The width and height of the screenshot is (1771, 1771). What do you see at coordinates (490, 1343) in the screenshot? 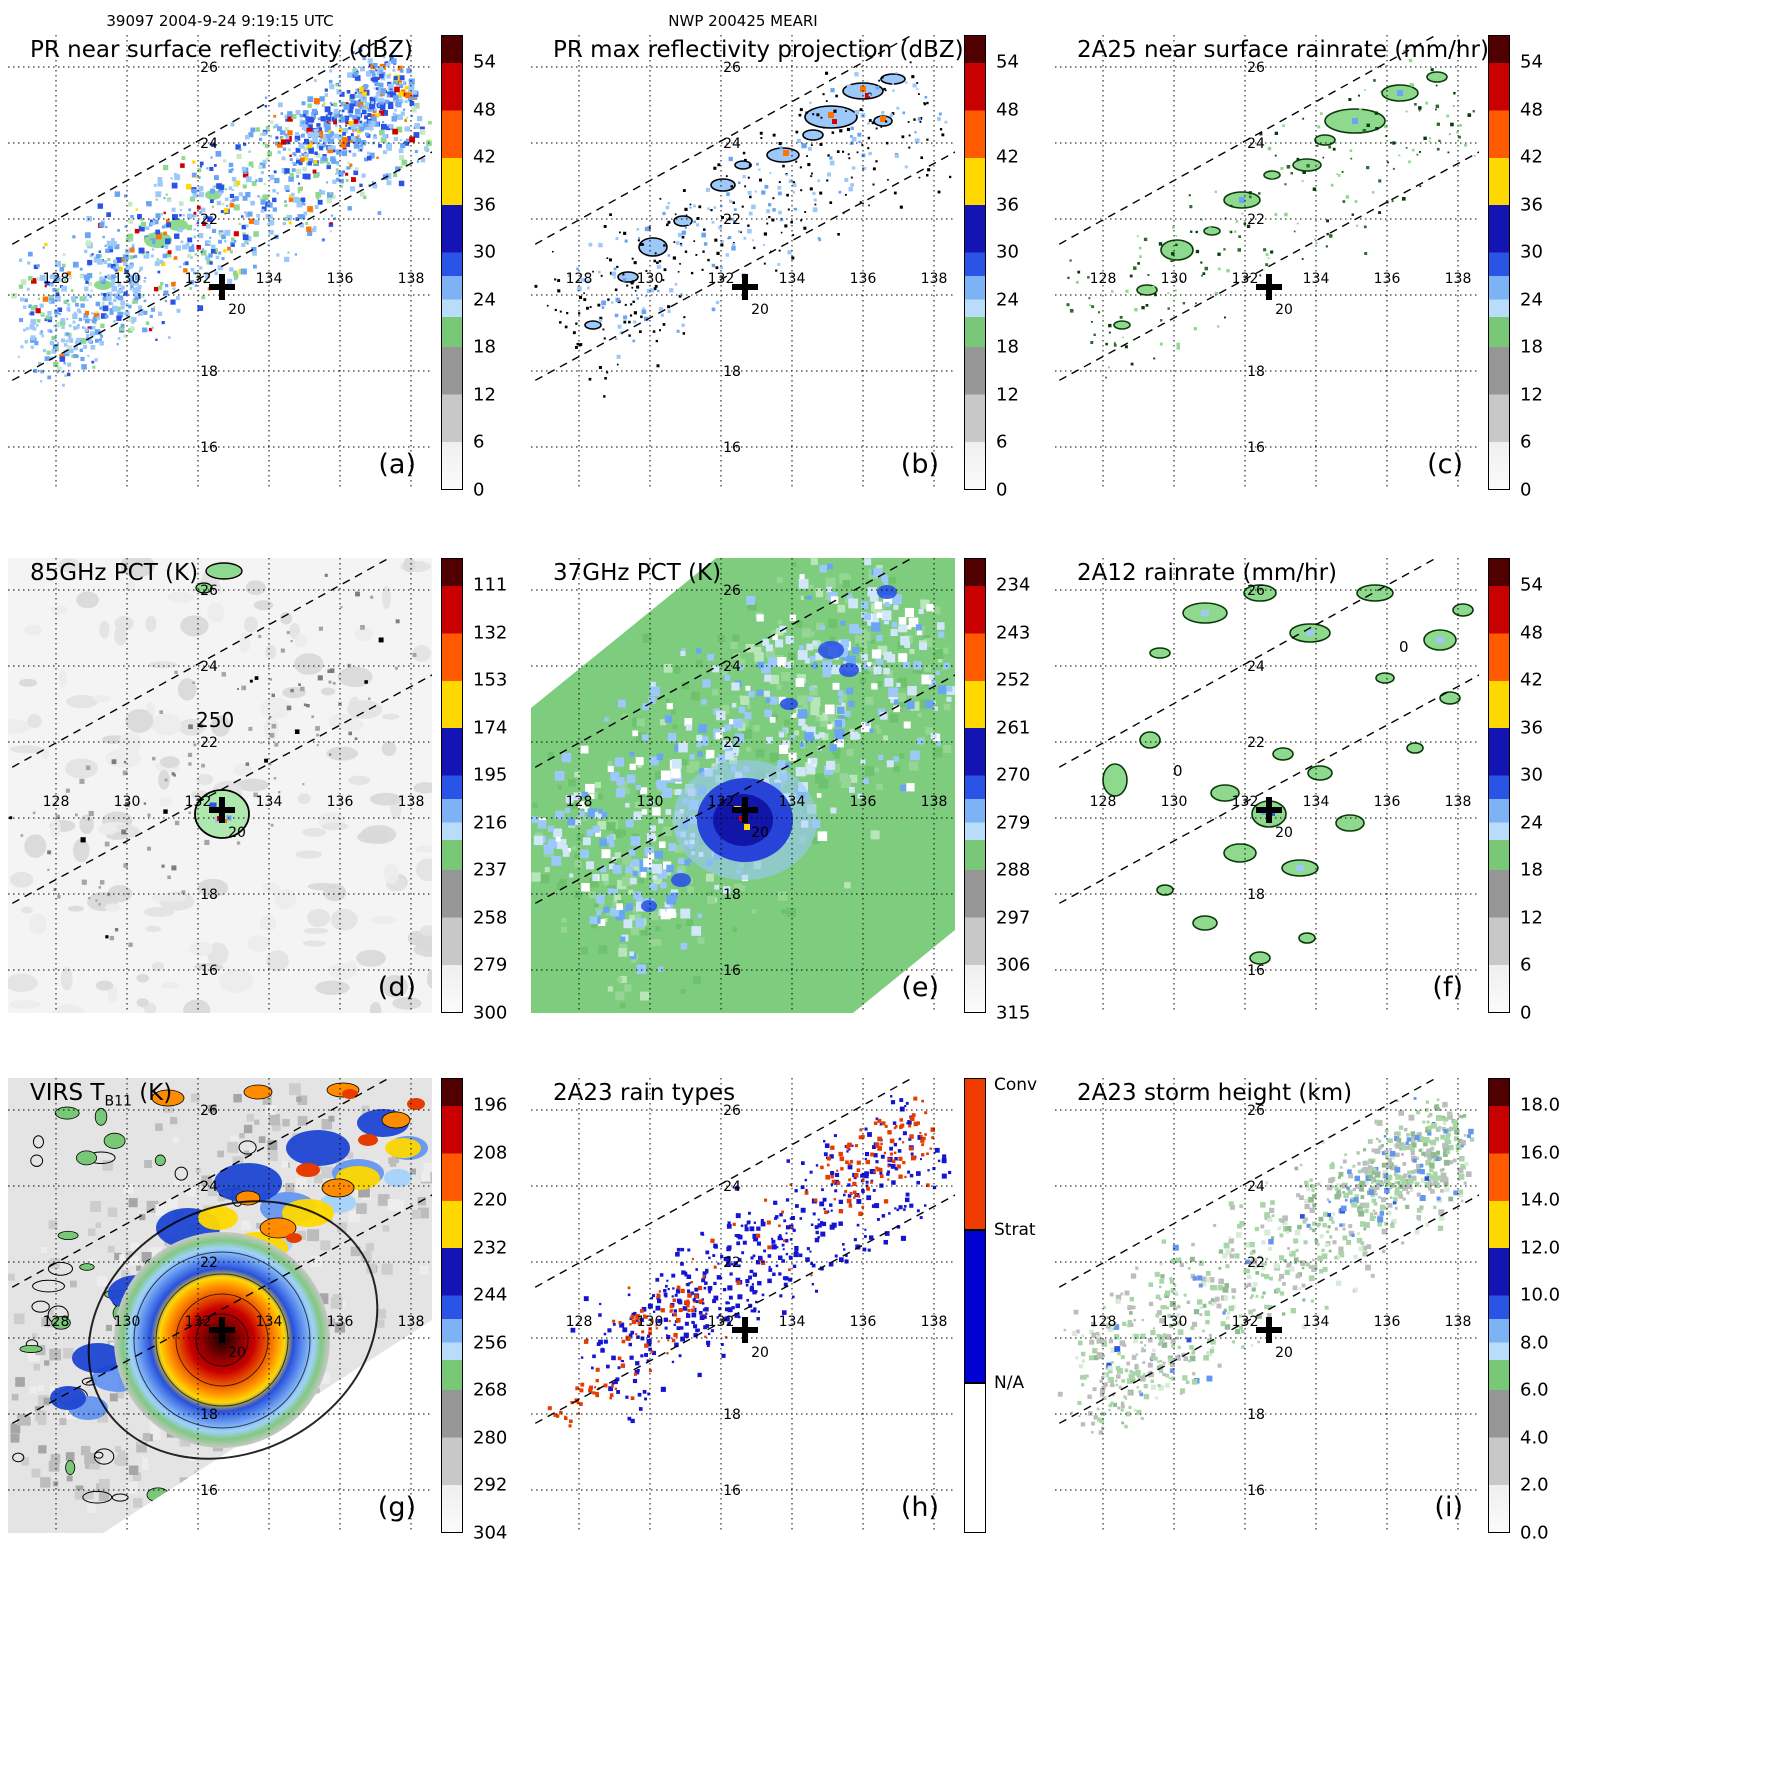
I see `colorbar-tick: 256` at bounding box center [490, 1343].